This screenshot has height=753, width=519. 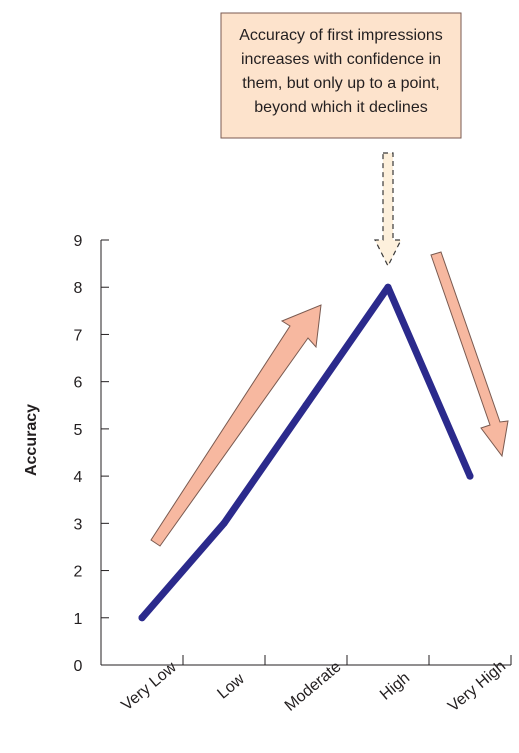 What do you see at coordinates (236, 425) in the screenshot?
I see `increase-arrow-icon` at bounding box center [236, 425].